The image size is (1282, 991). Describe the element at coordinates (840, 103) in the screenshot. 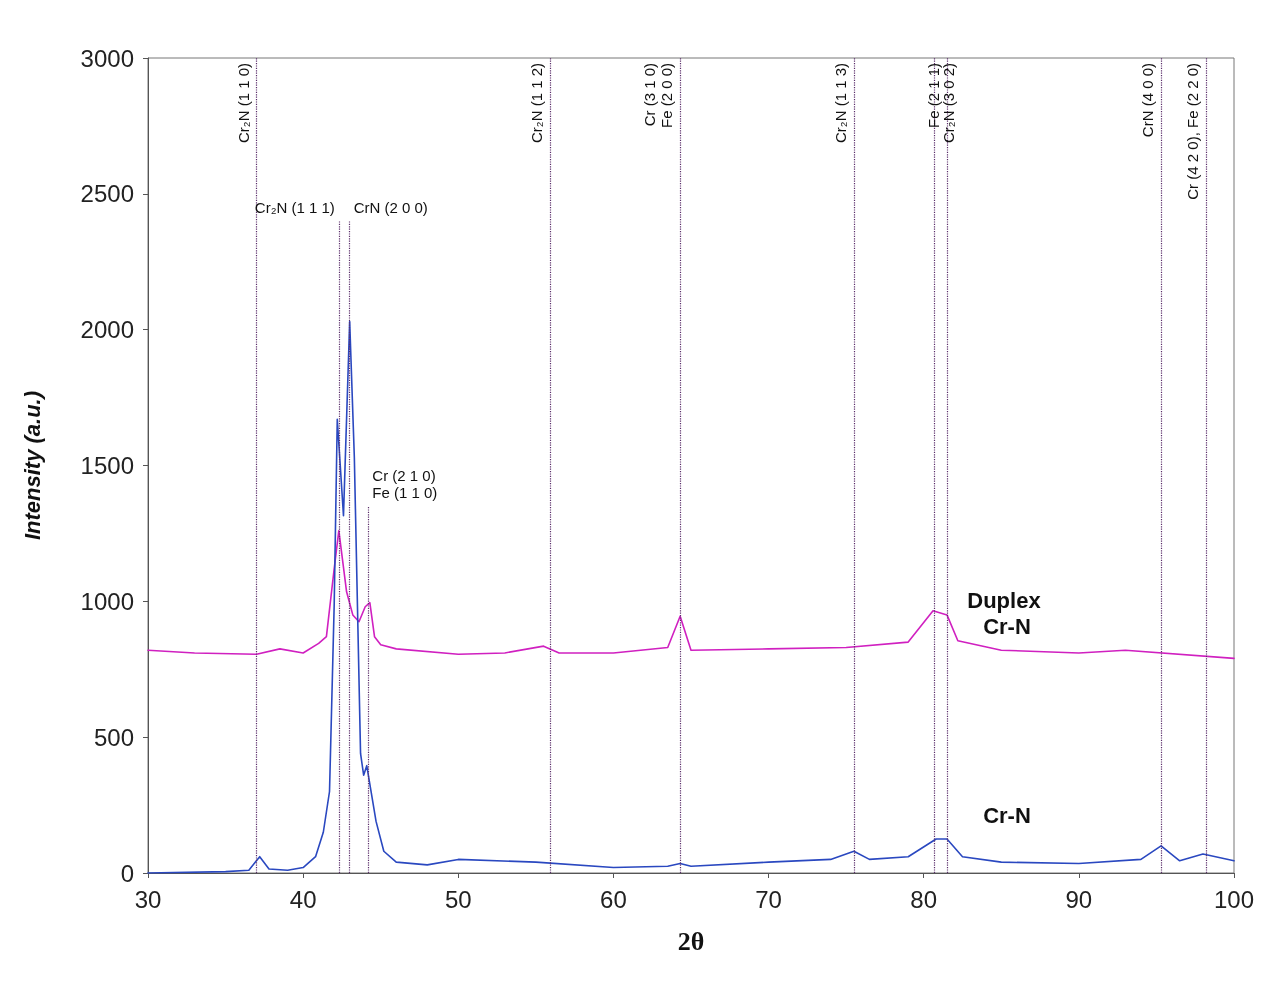

I see `ref-line-label: Cr₂N (1 1 3)` at that location.